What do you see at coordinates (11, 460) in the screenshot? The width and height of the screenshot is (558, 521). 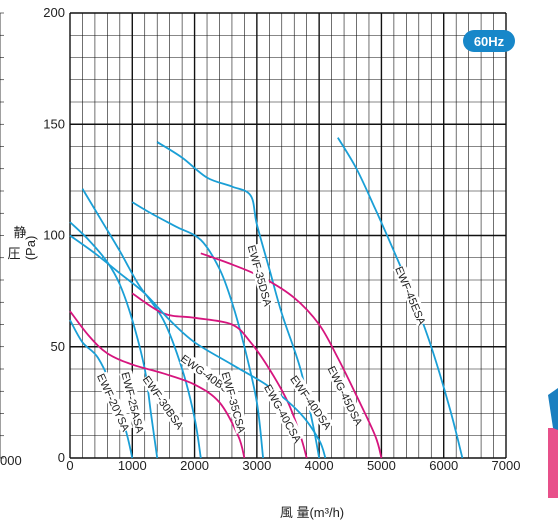 I see `left-partial-tick: 000` at bounding box center [11, 460].